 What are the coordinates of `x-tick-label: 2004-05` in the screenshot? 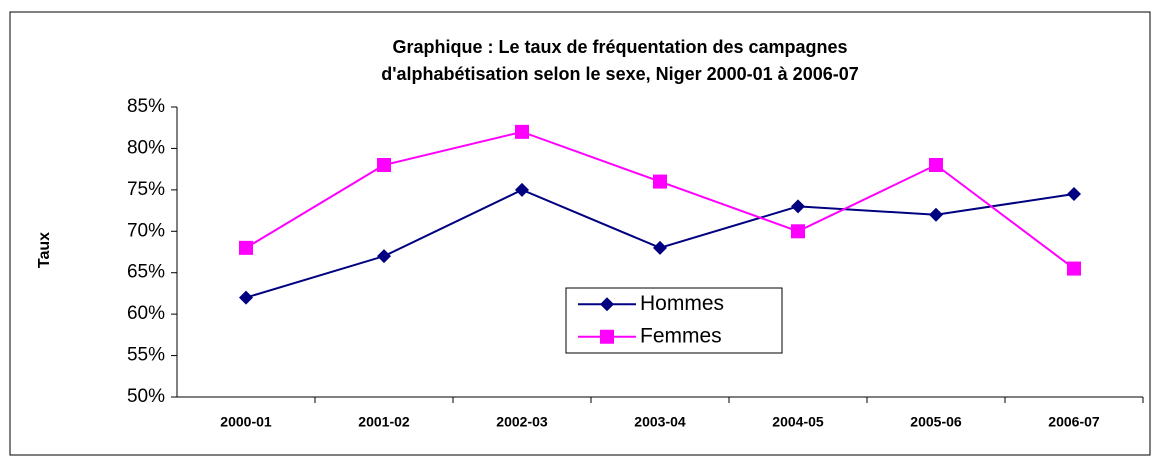 It's located at (798, 422).